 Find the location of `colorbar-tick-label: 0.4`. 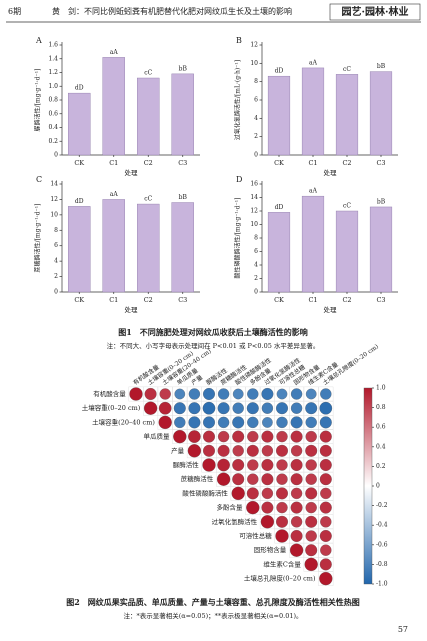

colorbar-tick-label: 0.4 is located at coordinates (381, 446).